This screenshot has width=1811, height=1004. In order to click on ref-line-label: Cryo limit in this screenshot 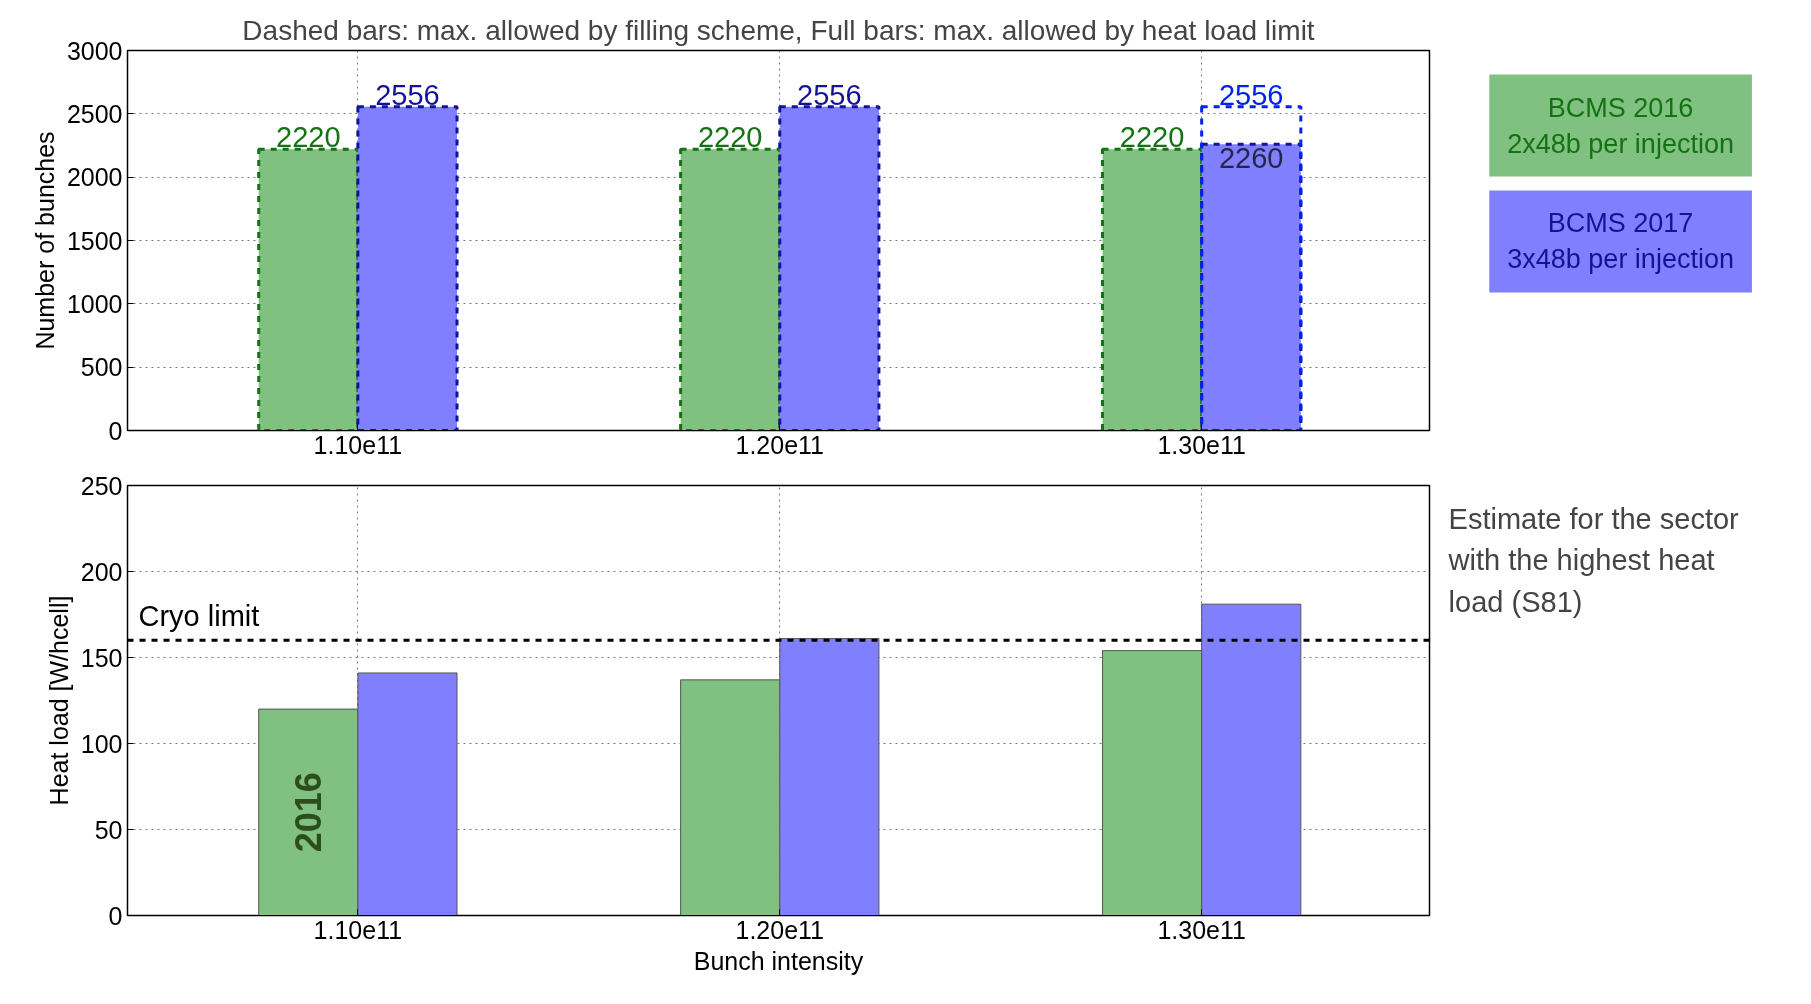, I will do `click(199, 616)`.